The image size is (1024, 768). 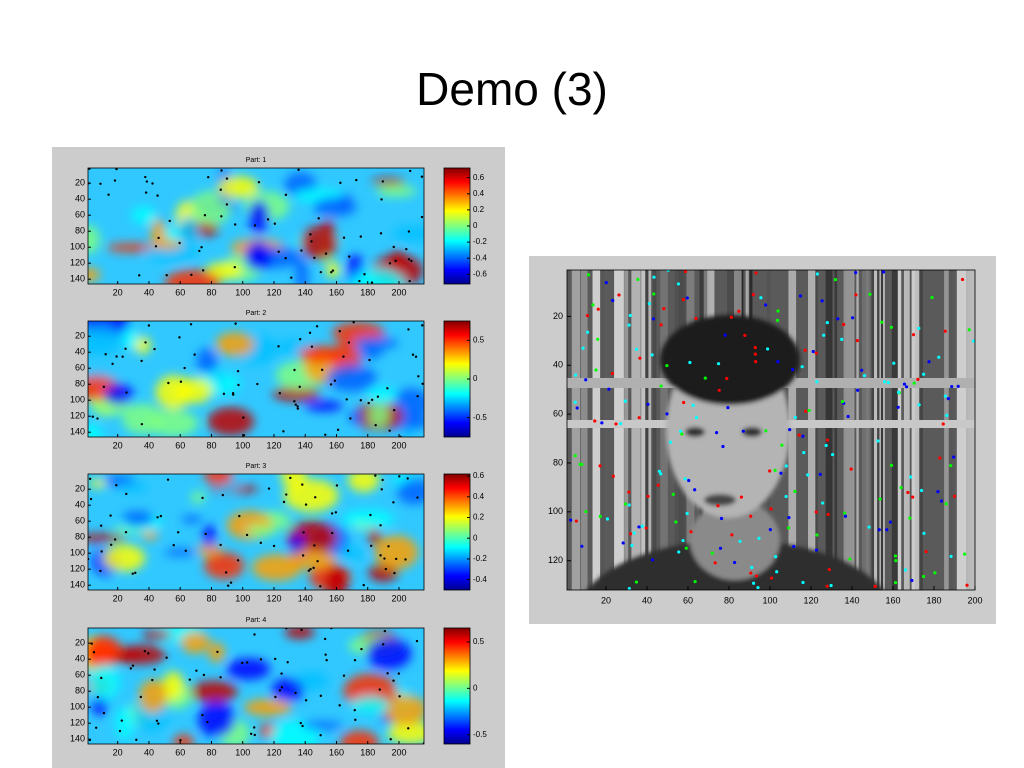 What do you see at coordinates (735, 540) in the screenshot?
I see `neck` at bounding box center [735, 540].